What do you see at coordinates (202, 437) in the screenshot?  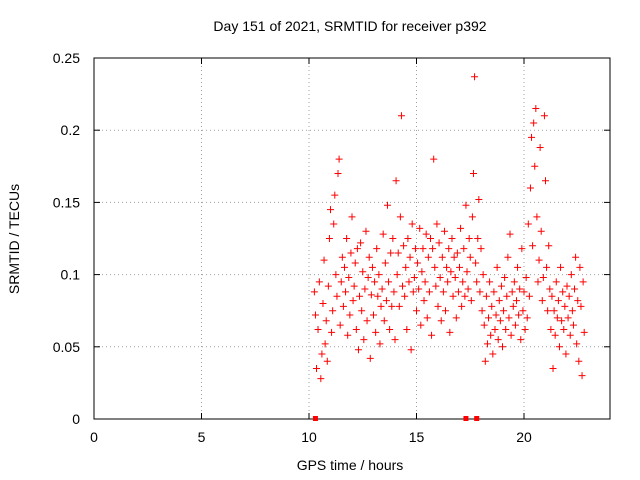 I see `x-tick-label: 5` at bounding box center [202, 437].